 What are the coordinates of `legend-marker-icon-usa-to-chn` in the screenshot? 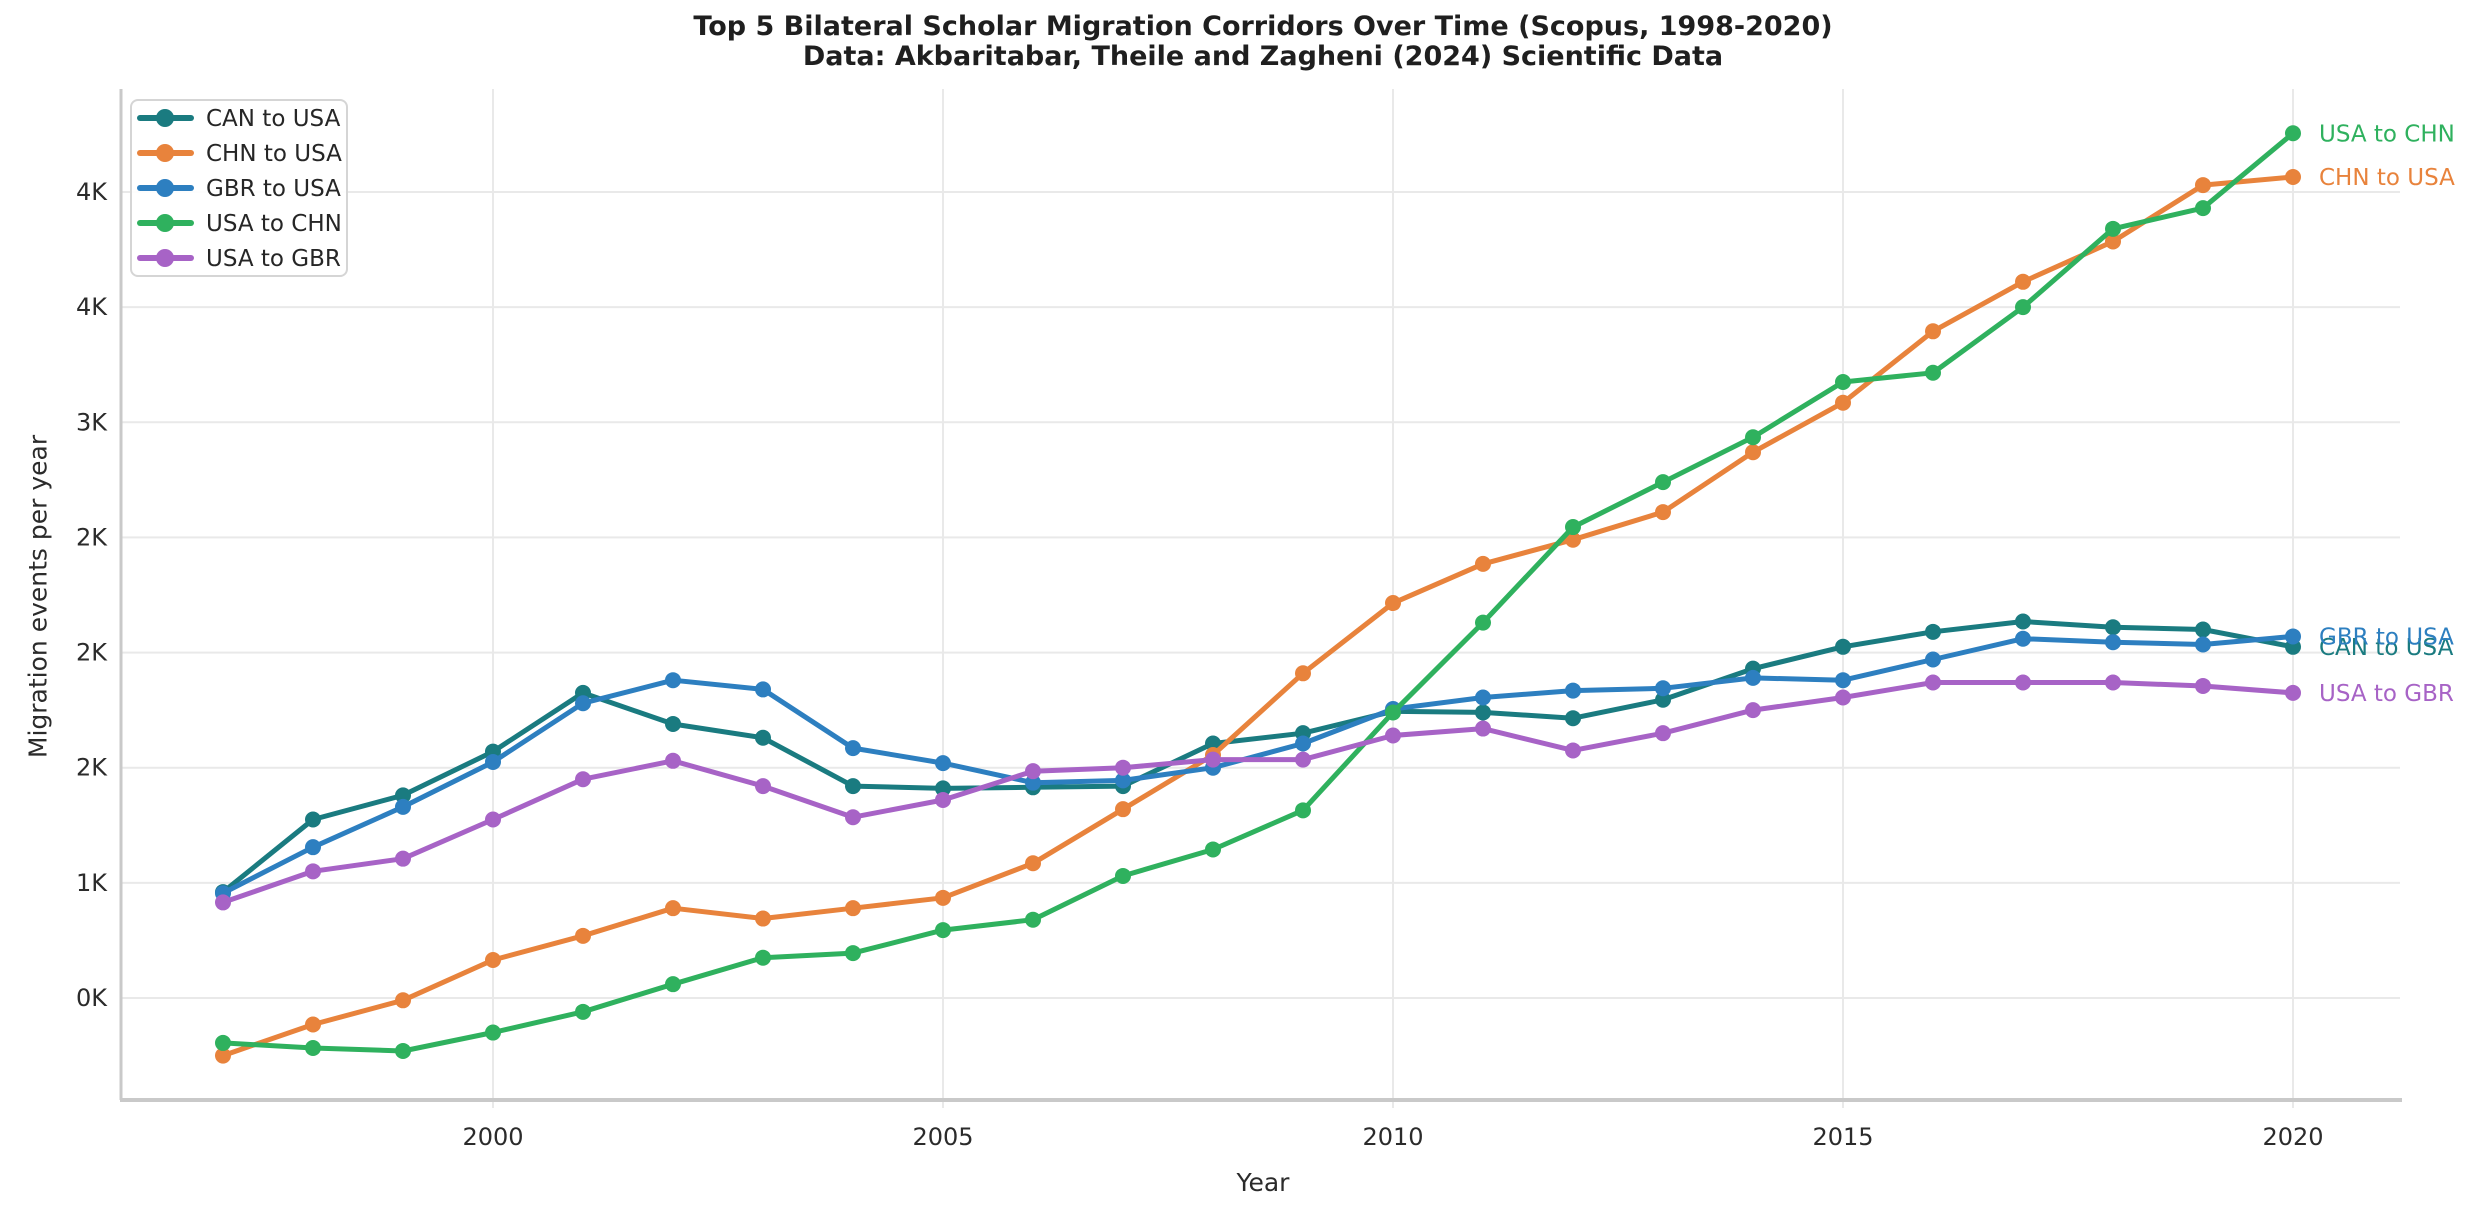 It's located at (165, 223).